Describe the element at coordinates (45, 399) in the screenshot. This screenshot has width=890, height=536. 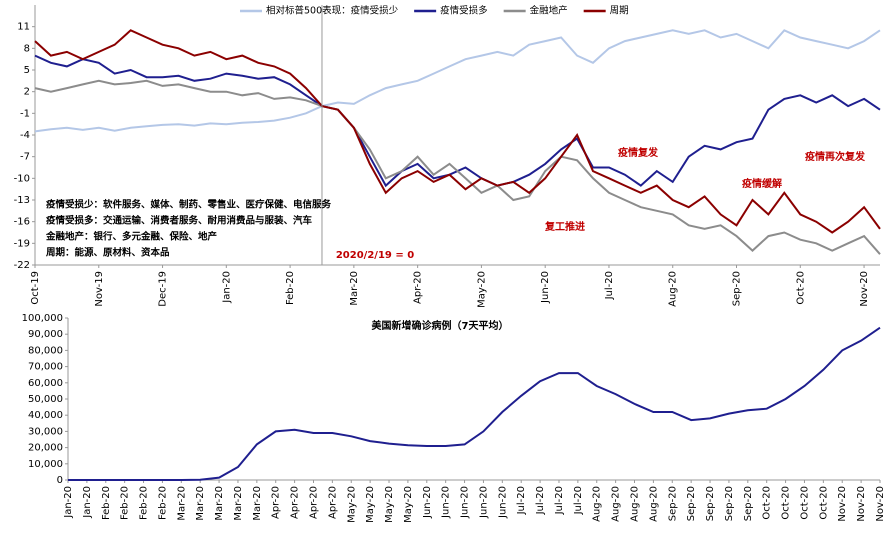
I see `y-tick-label: 50,000` at that location.